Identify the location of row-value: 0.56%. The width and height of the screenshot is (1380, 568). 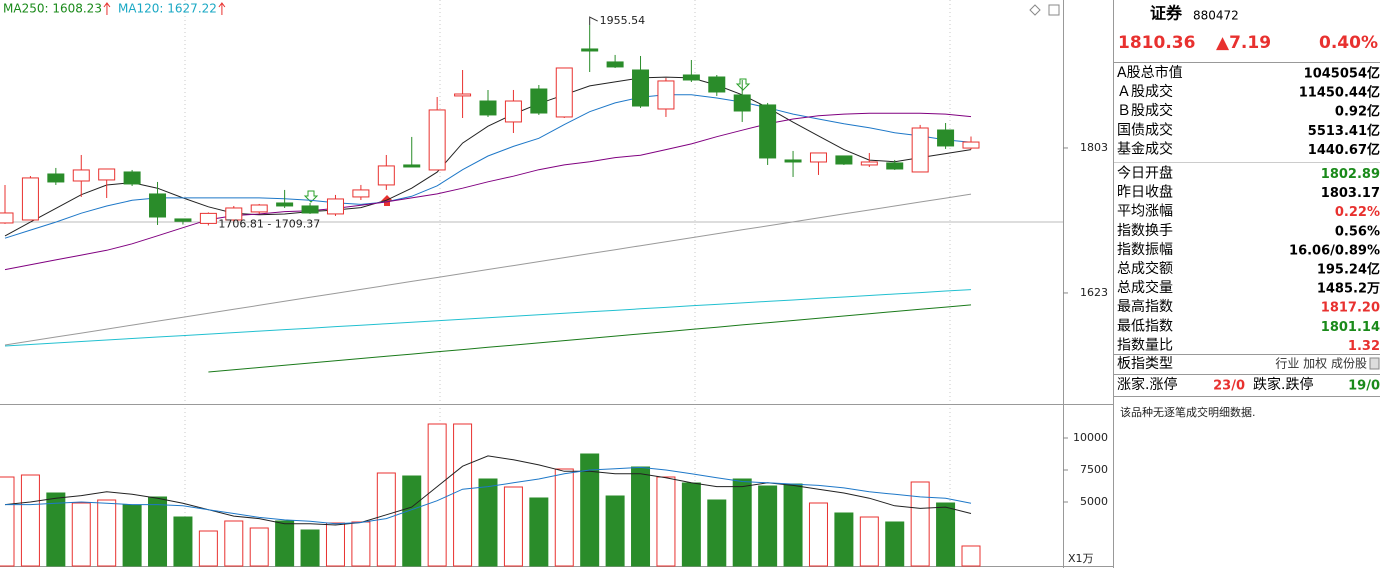
(1357, 231).